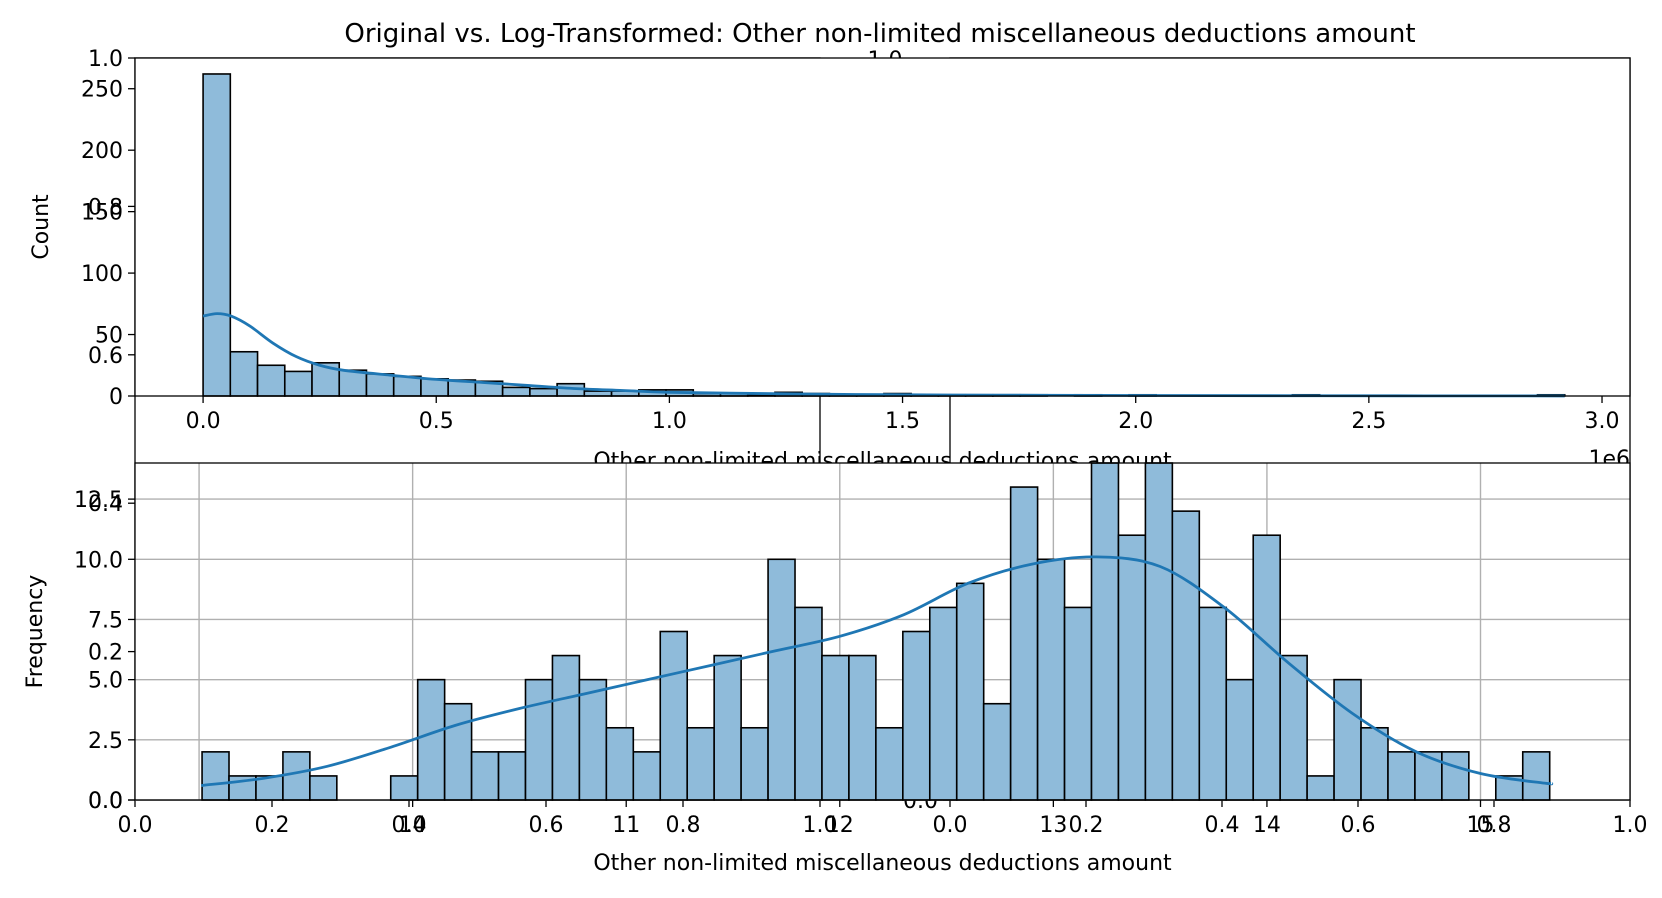 The image size is (1662, 898). Describe the element at coordinates (436, 421) in the screenshot. I see `xtick-label: 0.5` at that location.